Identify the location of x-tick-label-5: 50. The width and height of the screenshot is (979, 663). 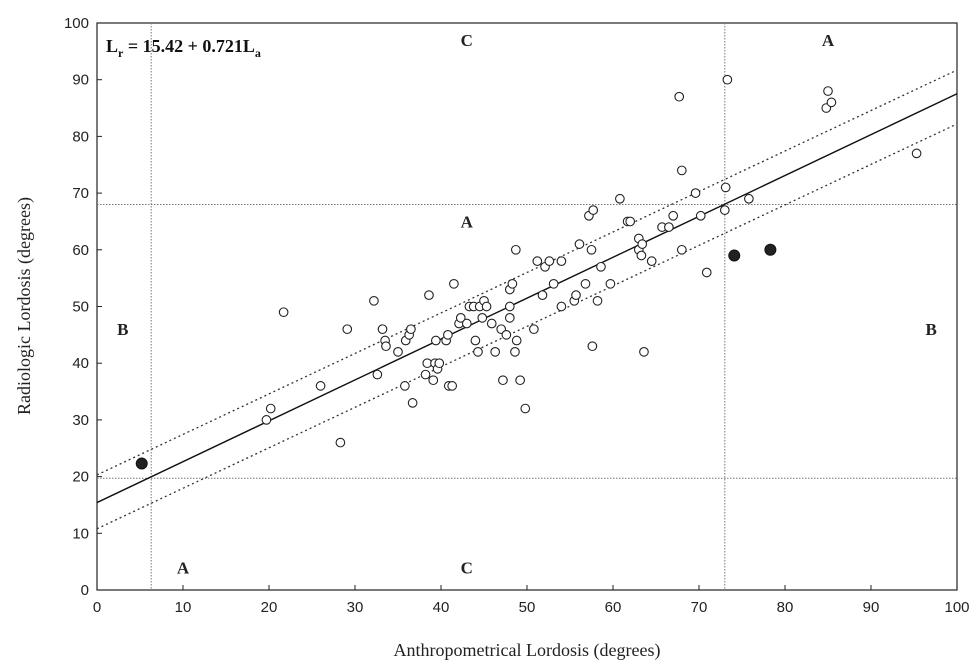
(527, 607).